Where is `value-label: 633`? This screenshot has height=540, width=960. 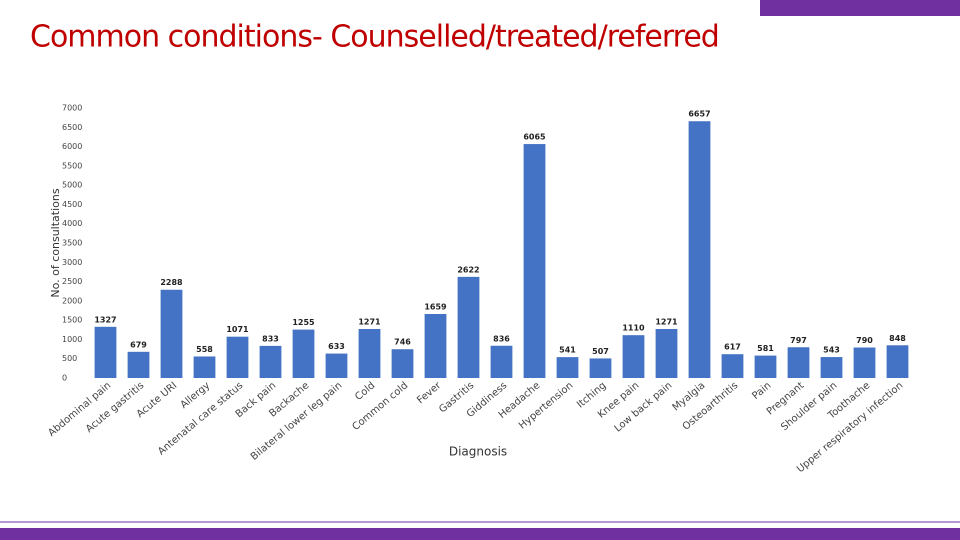
value-label: 633 is located at coordinates (336, 346).